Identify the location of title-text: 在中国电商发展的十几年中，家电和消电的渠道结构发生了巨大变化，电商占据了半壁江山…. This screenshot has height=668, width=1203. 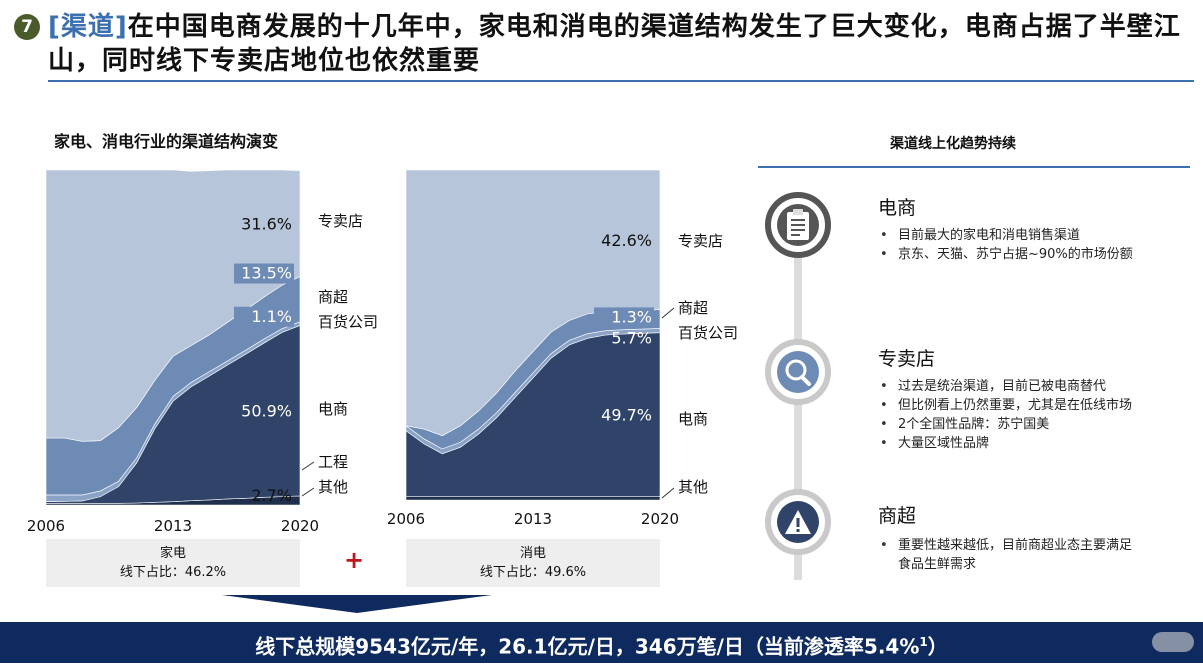
(614, 44).